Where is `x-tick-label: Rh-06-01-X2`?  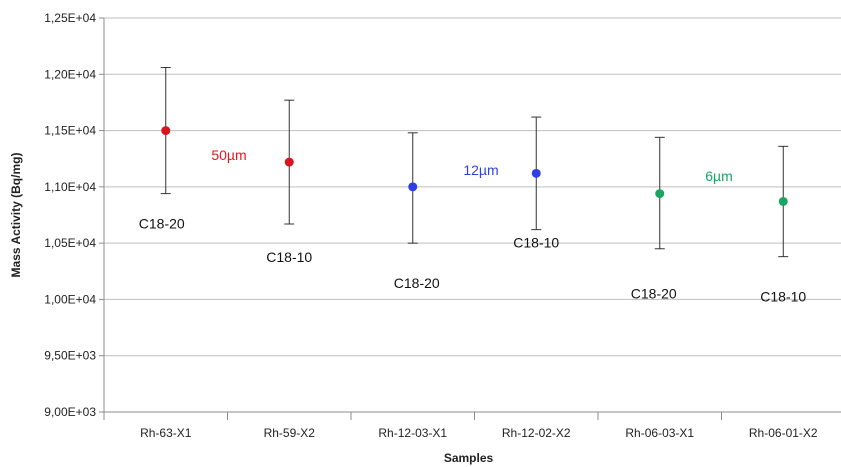
x-tick-label: Rh-06-01-X2 is located at coordinates (783, 433).